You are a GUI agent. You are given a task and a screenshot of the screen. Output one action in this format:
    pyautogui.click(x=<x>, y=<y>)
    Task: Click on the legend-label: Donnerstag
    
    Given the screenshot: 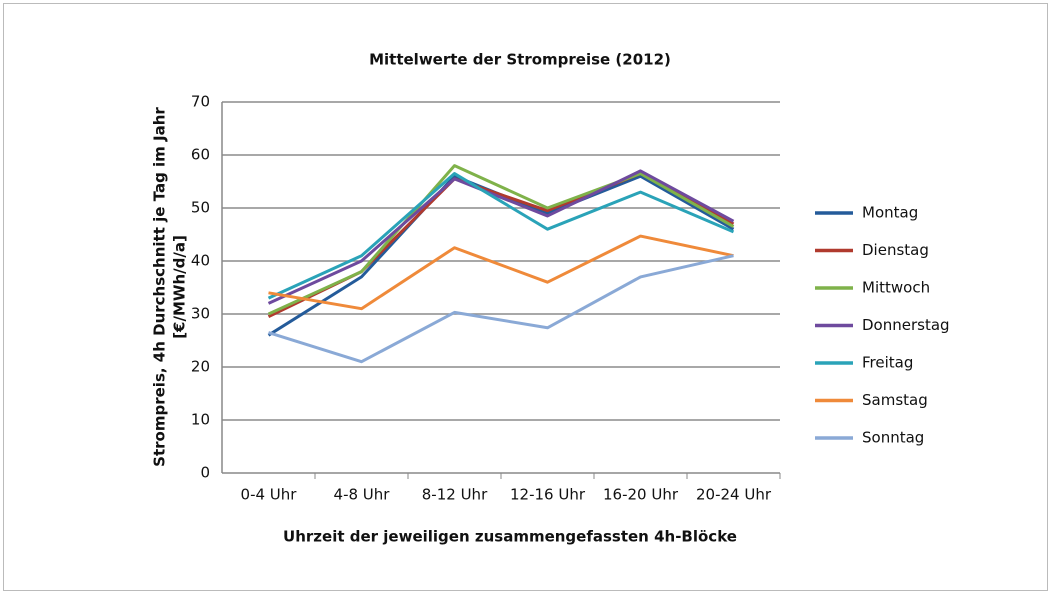 What is the action you would take?
    pyautogui.click(x=906, y=325)
    